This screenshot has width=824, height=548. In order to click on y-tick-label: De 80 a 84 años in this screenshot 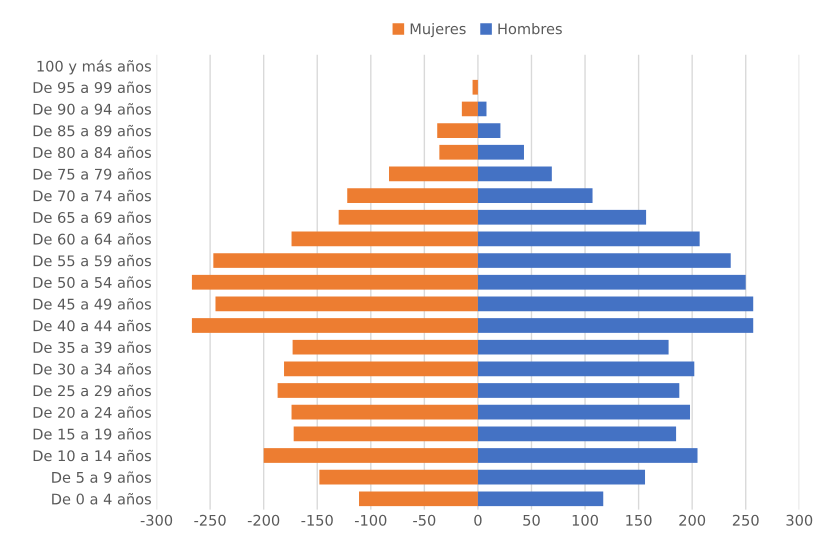, I will do `click(92, 152)`.